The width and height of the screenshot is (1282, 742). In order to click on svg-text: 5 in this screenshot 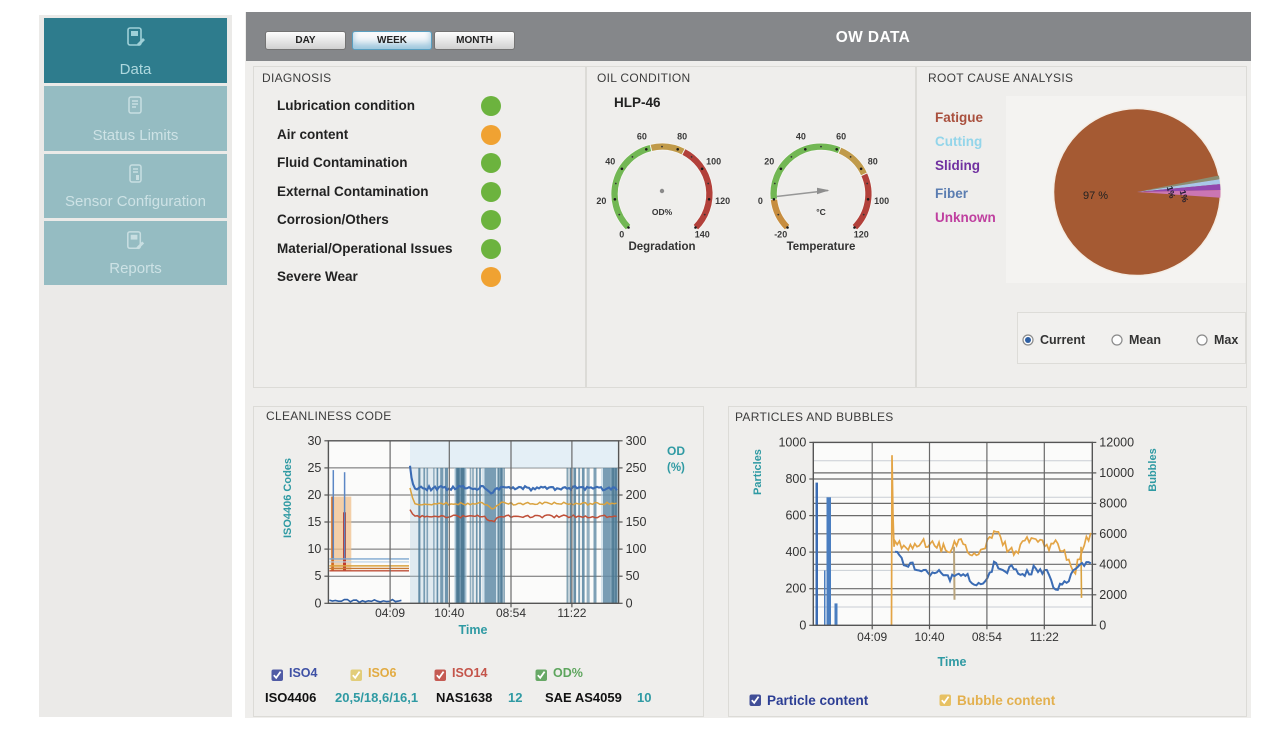, I will do `click(317, 576)`.